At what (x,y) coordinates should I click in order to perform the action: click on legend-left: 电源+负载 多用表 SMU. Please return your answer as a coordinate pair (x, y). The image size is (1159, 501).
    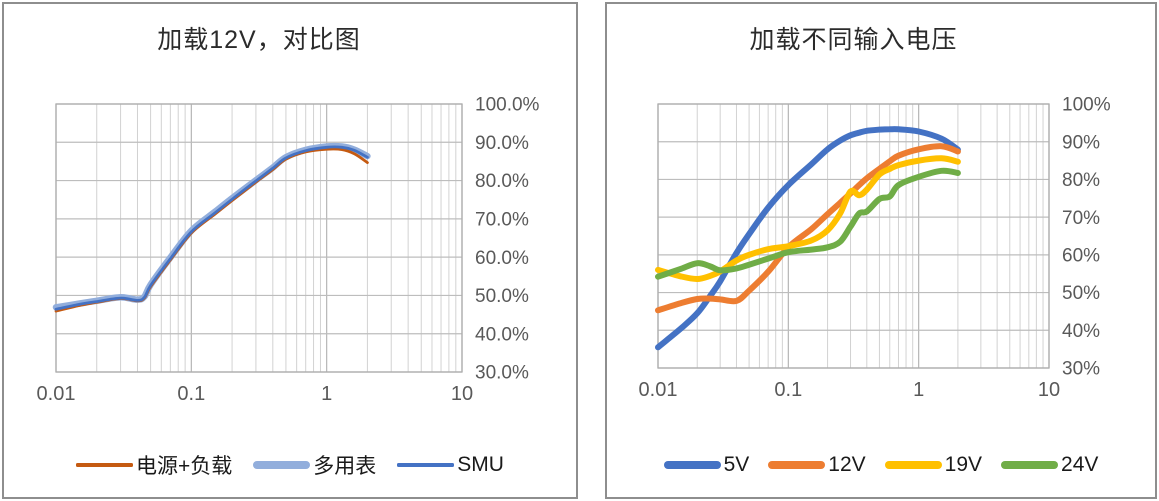
    Looking at the image, I should click on (290, 465).